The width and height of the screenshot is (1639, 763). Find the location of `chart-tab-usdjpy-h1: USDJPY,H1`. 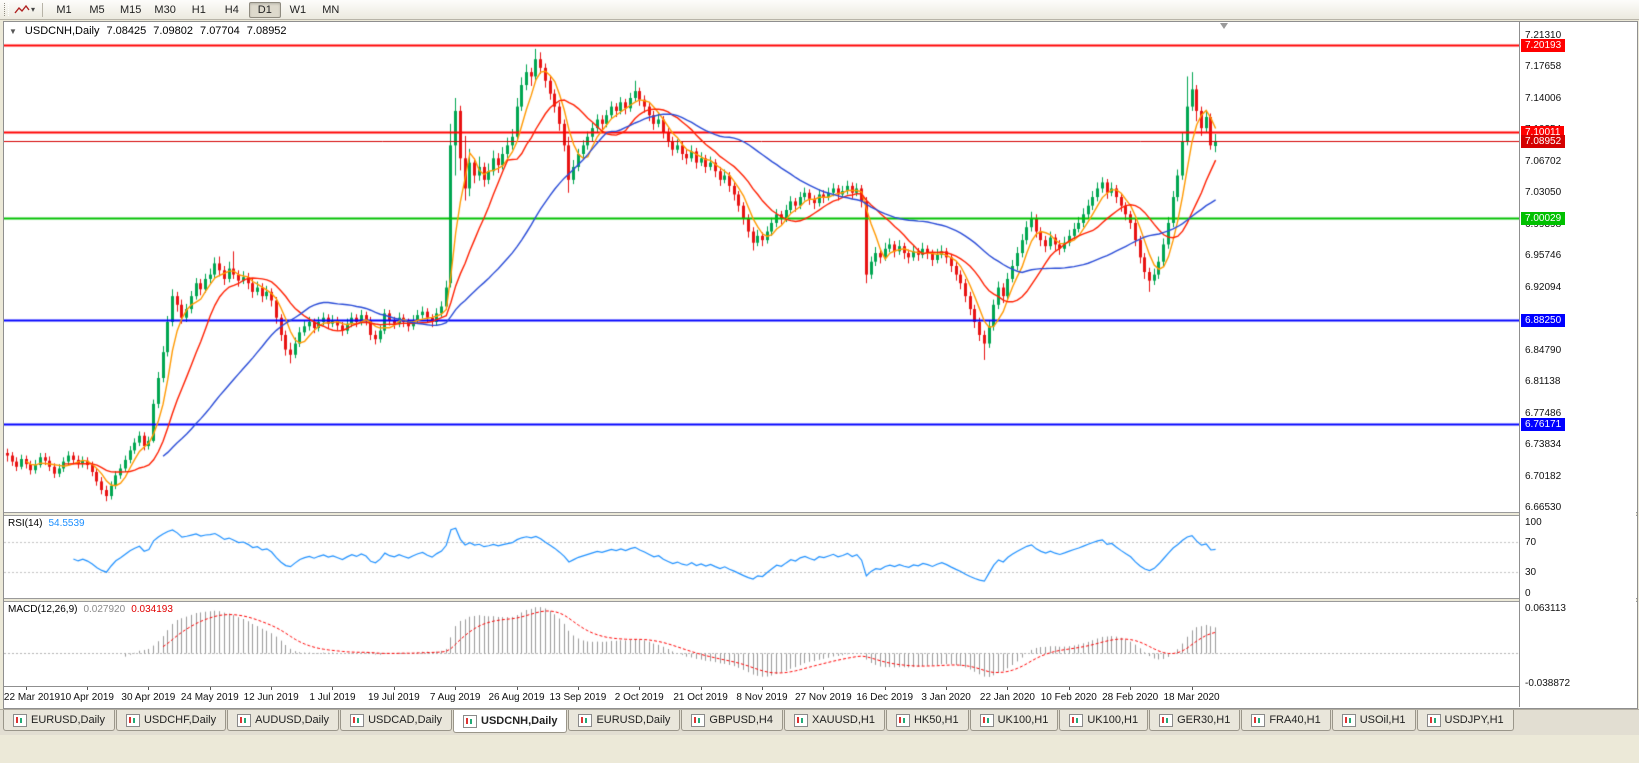

chart-tab-usdjpy-h1: USDJPY,H1 is located at coordinates (1465, 720).